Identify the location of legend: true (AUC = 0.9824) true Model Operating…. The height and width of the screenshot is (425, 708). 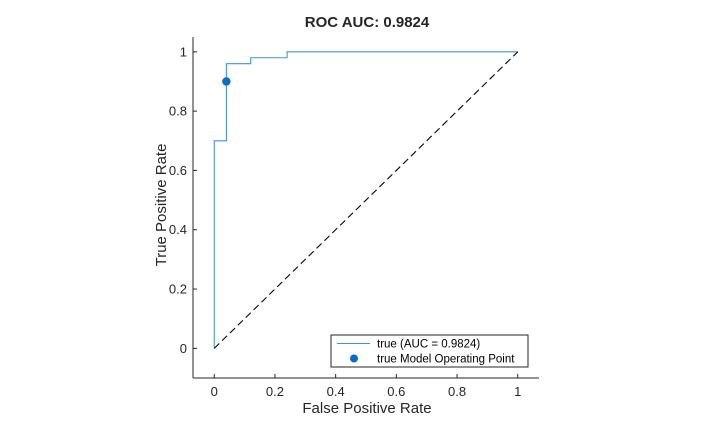
(429, 351).